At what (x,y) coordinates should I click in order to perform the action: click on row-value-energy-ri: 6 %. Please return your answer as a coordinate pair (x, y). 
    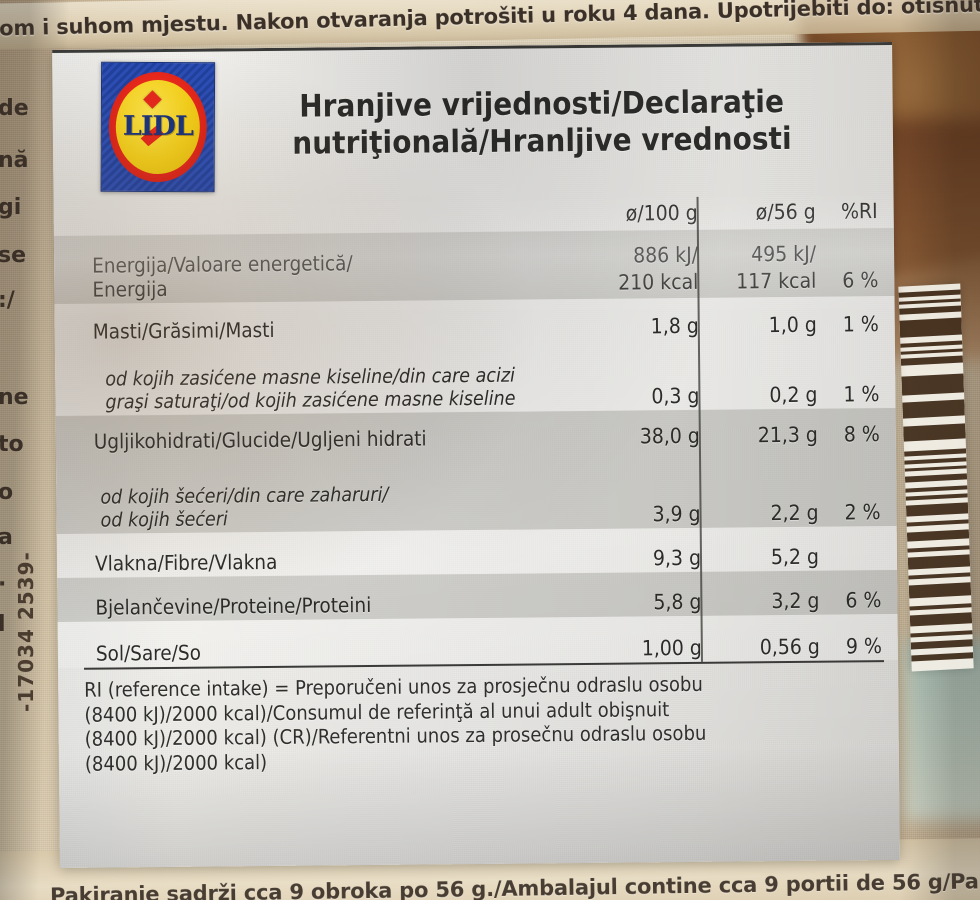
    Looking at the image, I should click on (847, 268).